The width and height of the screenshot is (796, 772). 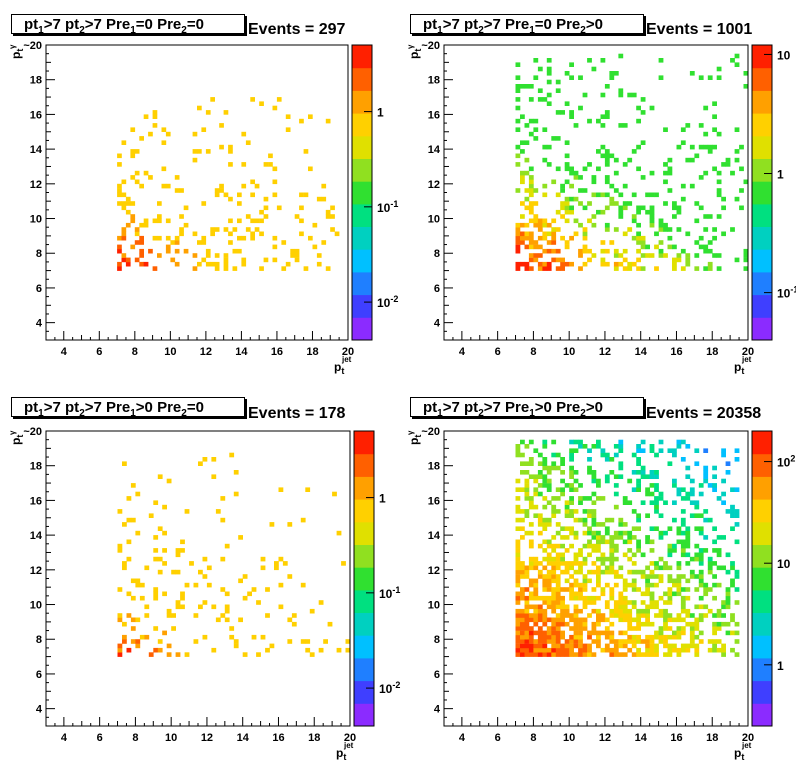 I want to click on y-tick-label: 6, so click(x=437, y=675).